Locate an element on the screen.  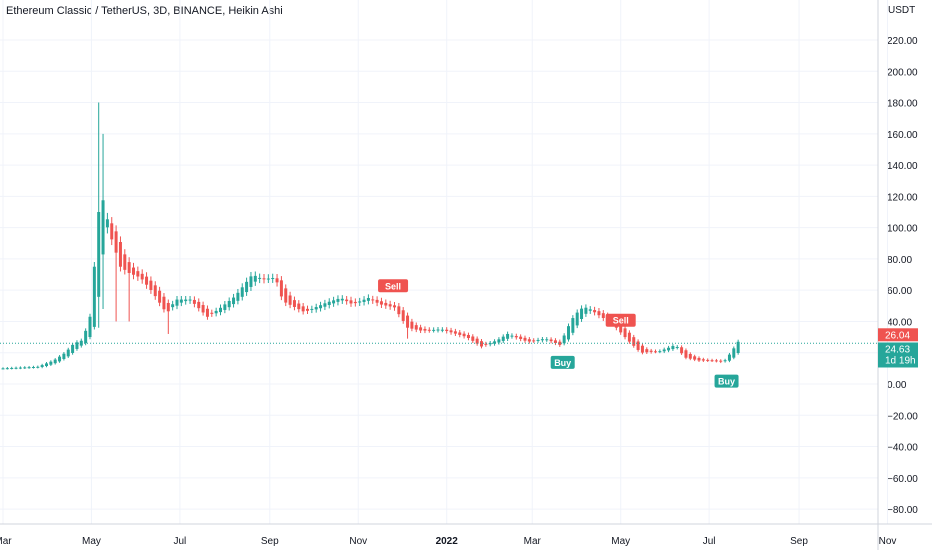
y-tick-label: 80.00 is located at coordinates (899, 260).